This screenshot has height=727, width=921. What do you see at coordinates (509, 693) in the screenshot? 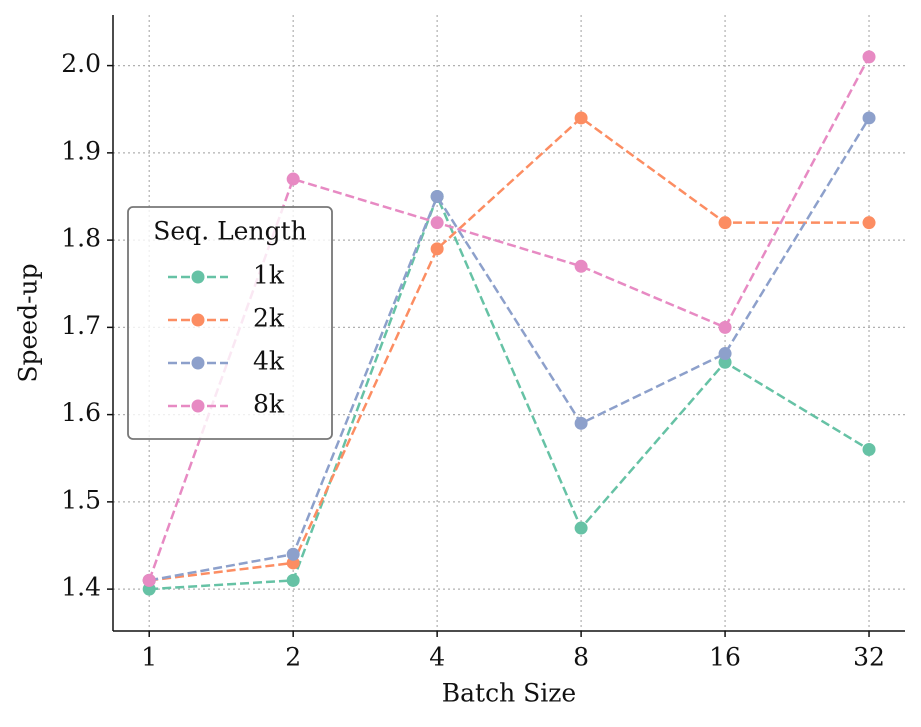
I see `x-axis-label: Batch Size` at bounding box center [509, 693].